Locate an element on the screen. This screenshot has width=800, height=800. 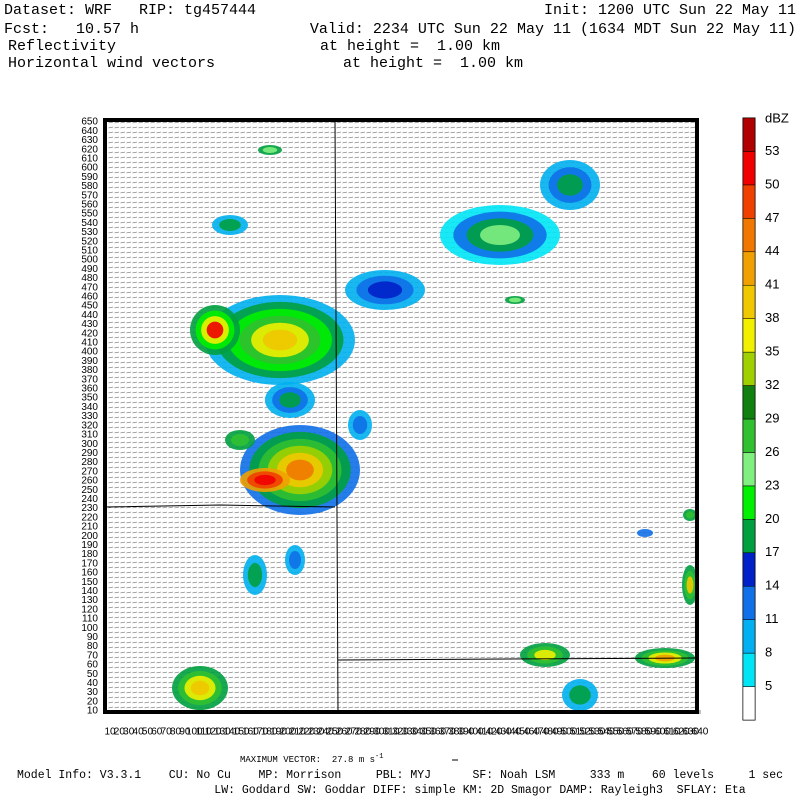
x-tick-label: 610 is located at coordinates (672, 732).